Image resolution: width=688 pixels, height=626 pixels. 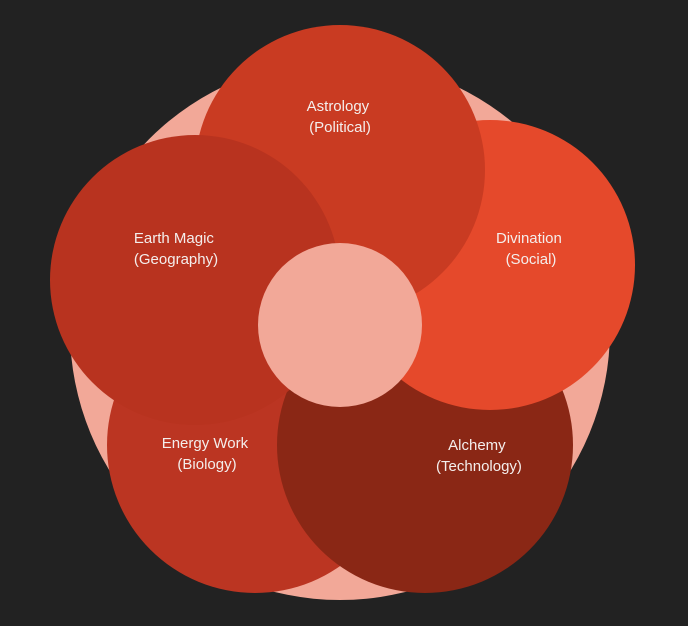 I want to click on divination-title: Divination, so click(x=529, y=238).